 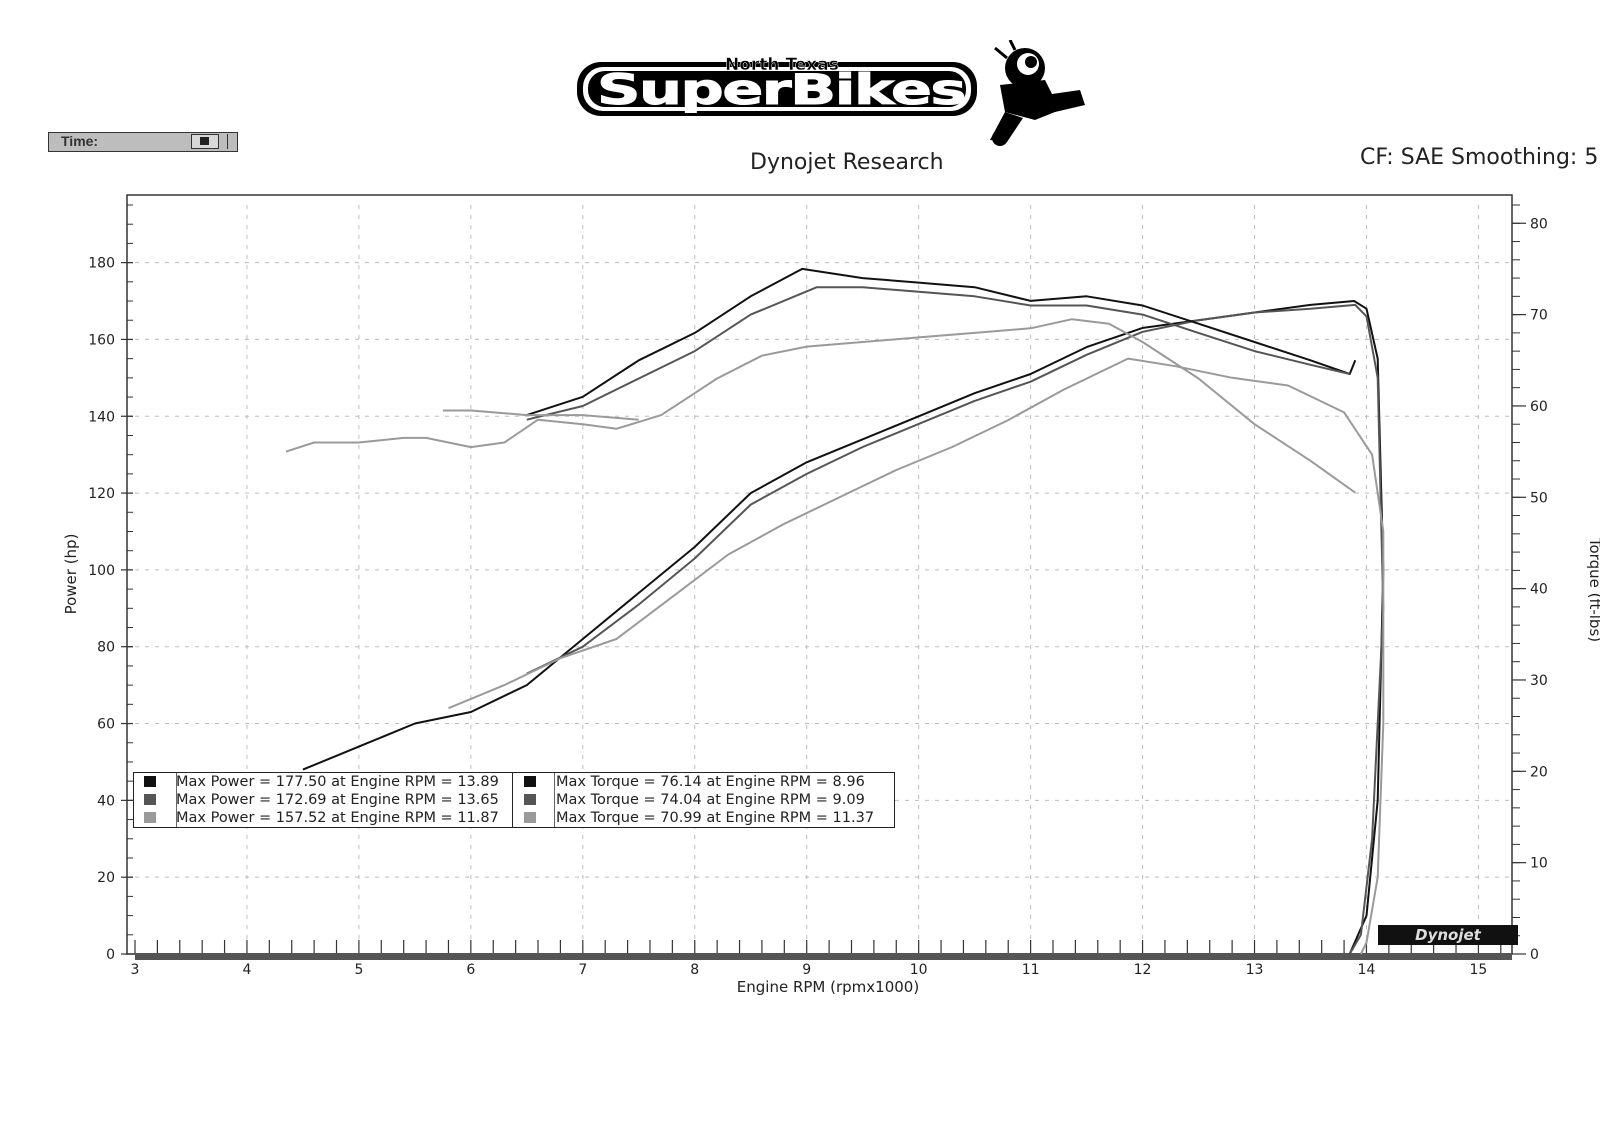 What do you see at coordinates (337, 782) in the screenshot?
I see `legend-text: Max Power = 177.50 at Engine RPM = 13.89` at bounding box center [337, 782].